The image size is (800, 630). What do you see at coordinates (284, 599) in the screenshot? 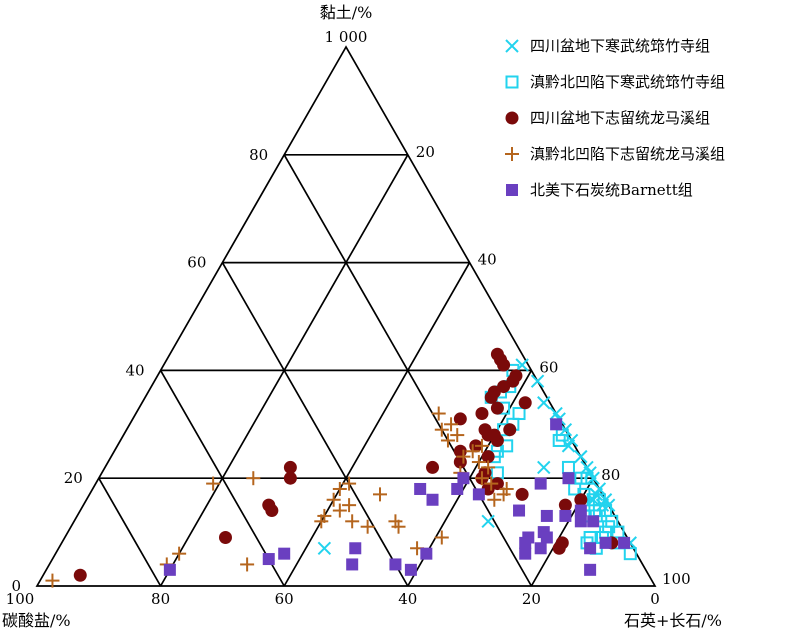
I see `bottom-tick-label: 60` at bounding box center [284, 599].